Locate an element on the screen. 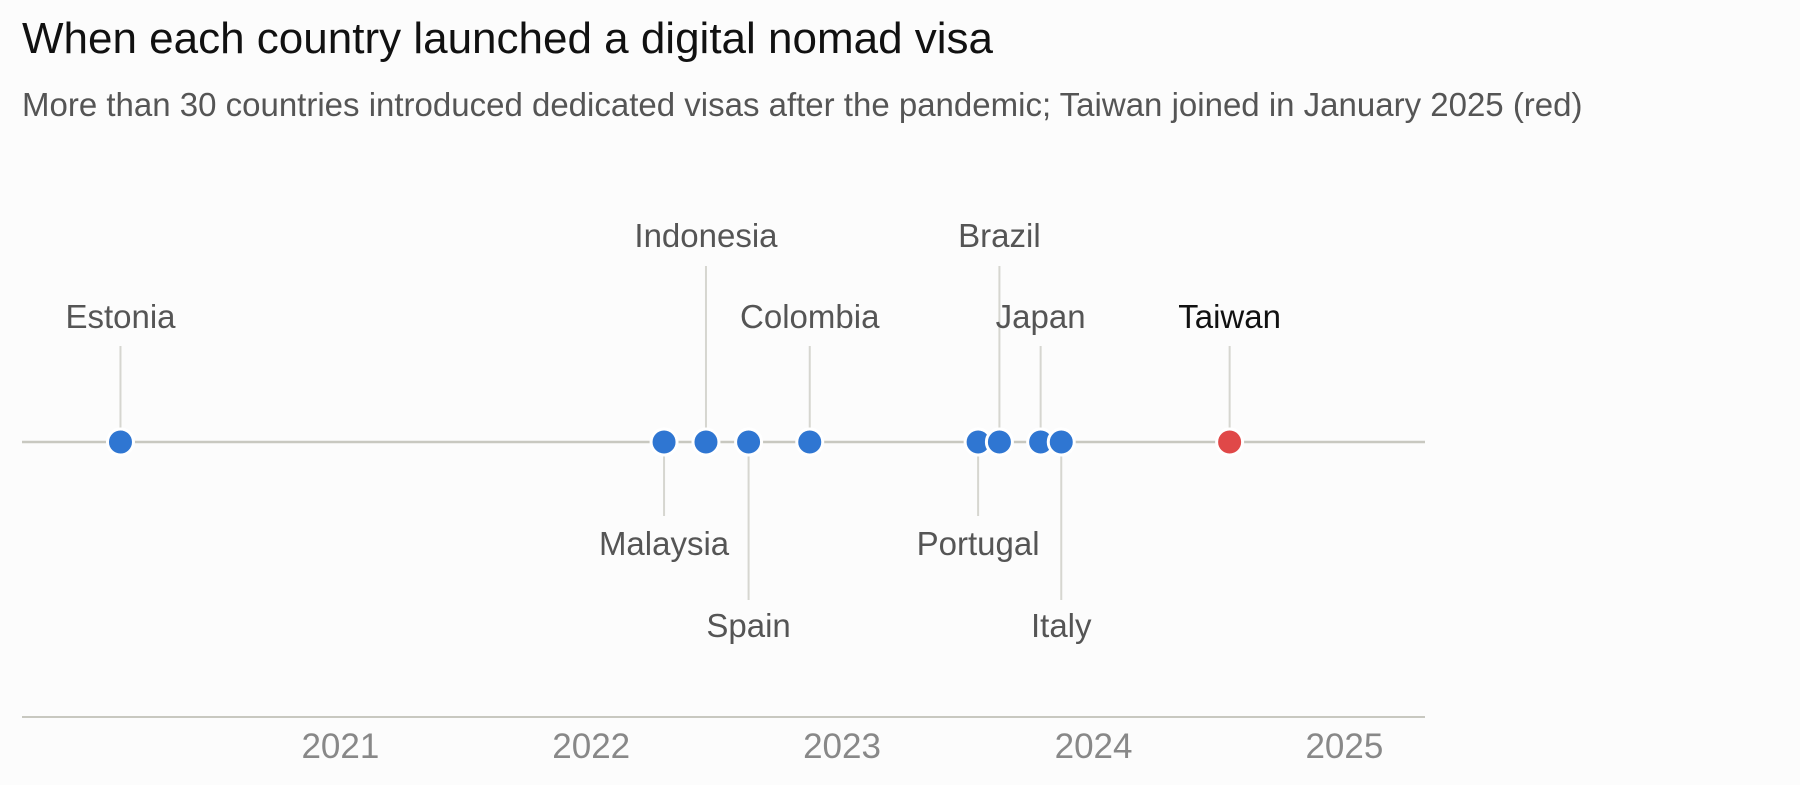 The width and height of the screenshot is (1800, 785). x-tick-label: 2021 is located at coordinates (340, 746).